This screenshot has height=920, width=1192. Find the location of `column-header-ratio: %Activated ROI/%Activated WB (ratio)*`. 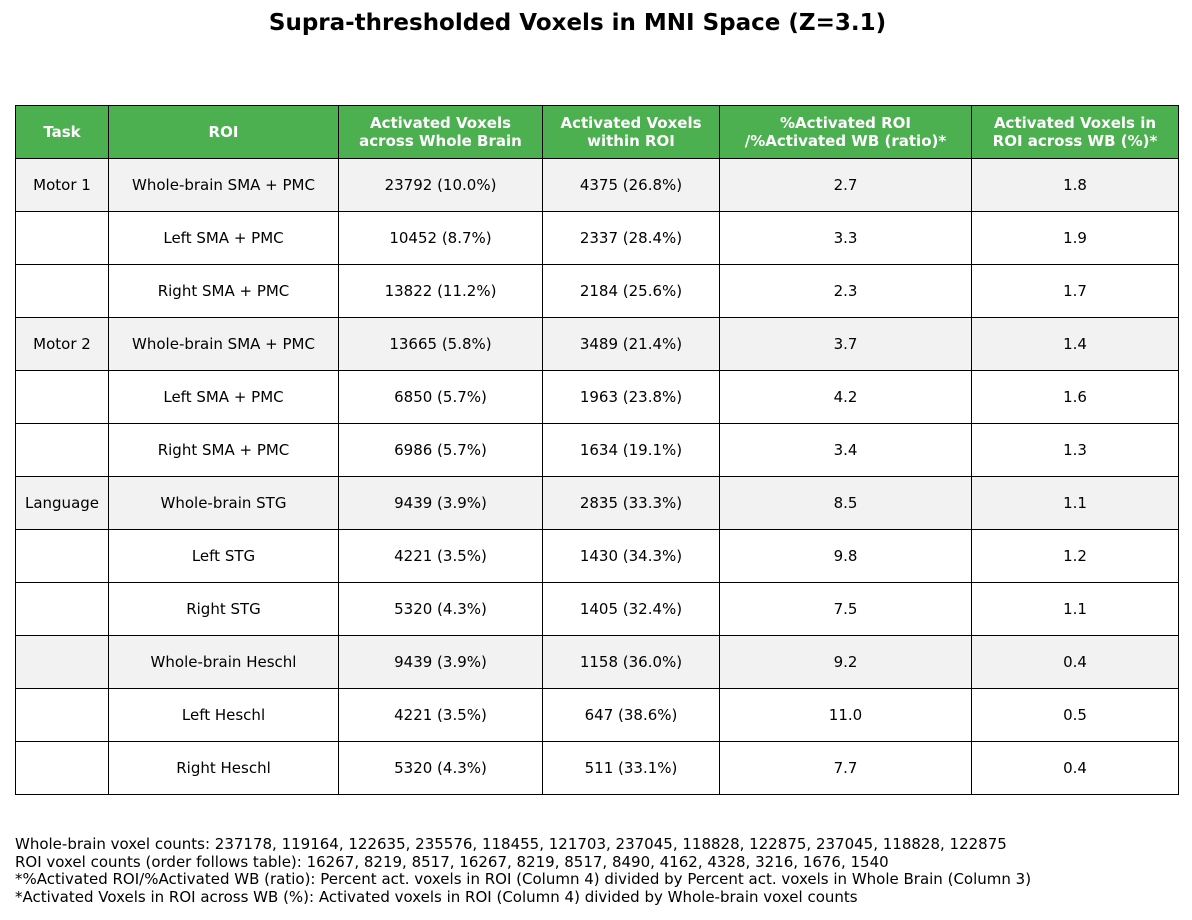

column-header-ratio: %Activated ROI/%Activated WB (ratio)* is located at coordinates (845, 132).